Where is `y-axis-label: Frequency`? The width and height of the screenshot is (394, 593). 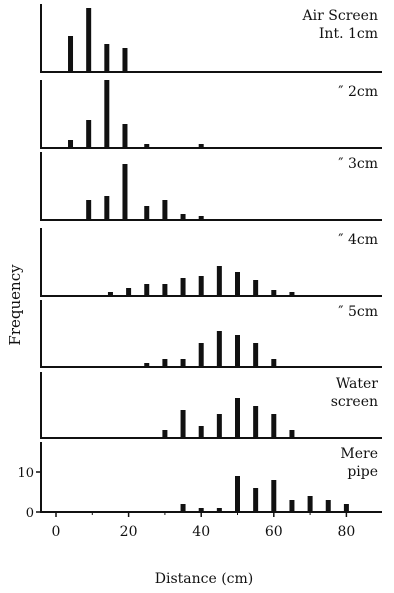 y-axis-label: Frequency is located at coordinates (15, 305).